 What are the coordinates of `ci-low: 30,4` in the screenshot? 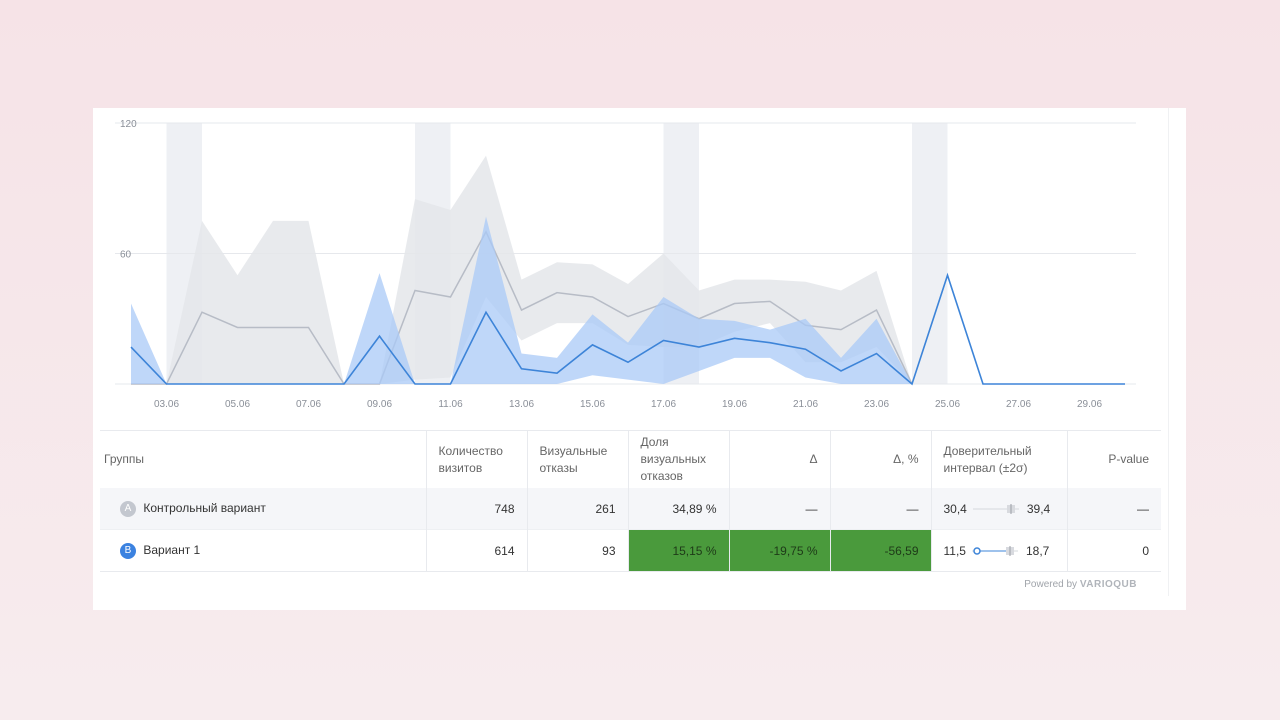 It's located at (955, 508).